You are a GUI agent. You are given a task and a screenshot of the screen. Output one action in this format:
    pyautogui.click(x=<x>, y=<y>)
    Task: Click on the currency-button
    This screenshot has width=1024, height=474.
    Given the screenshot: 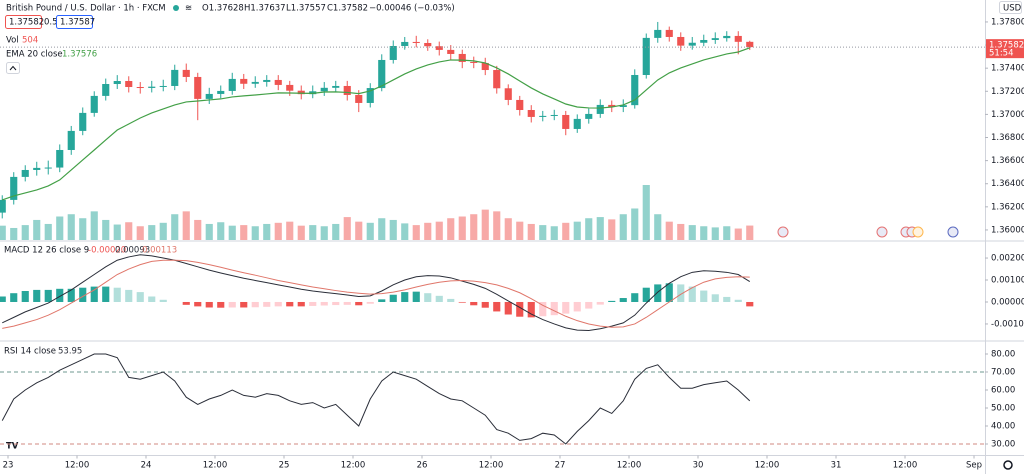 What is the action you would take?
    pyautogui.click(x=1010, y=7)
    